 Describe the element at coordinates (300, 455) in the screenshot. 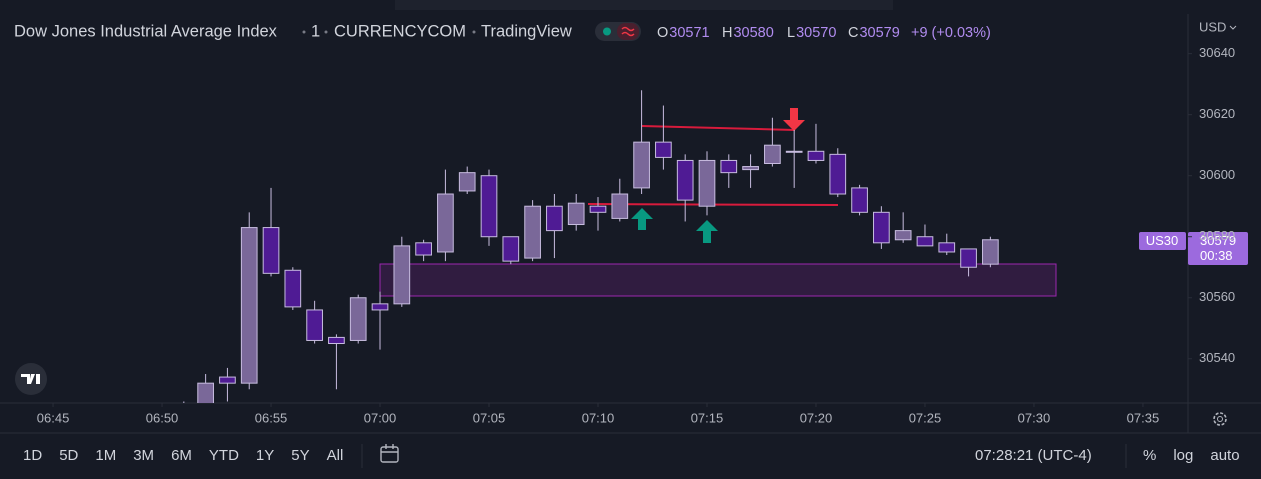

I see `range-button: 5Y` at that location.